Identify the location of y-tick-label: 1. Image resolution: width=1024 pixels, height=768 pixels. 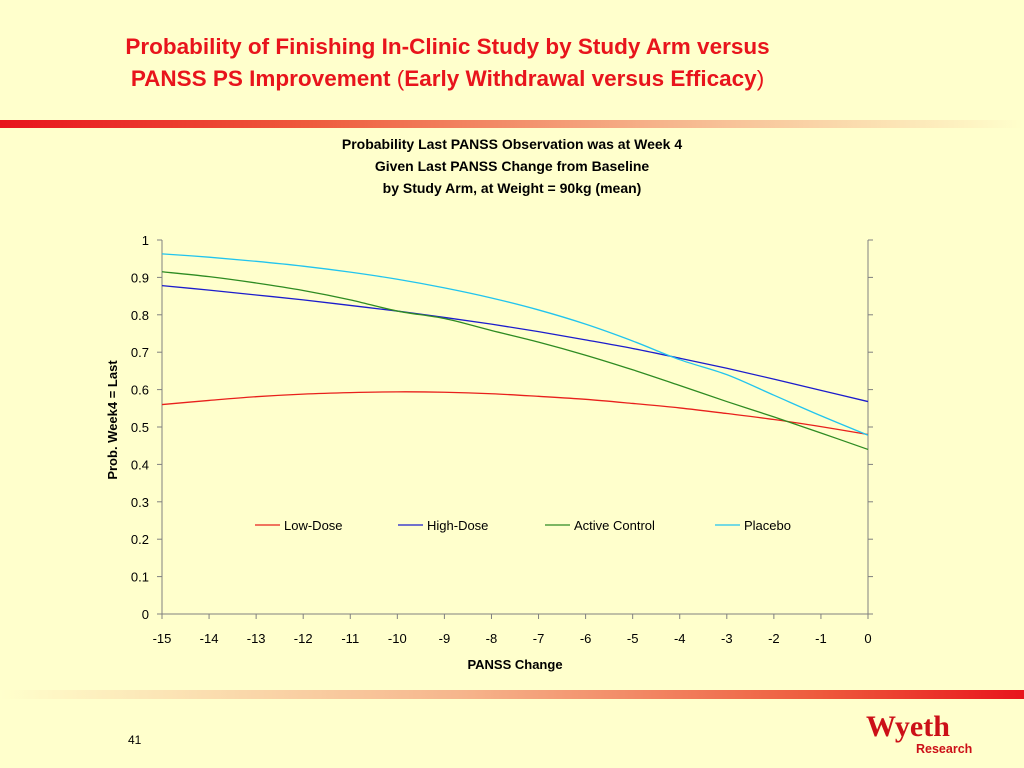
(145, 240).